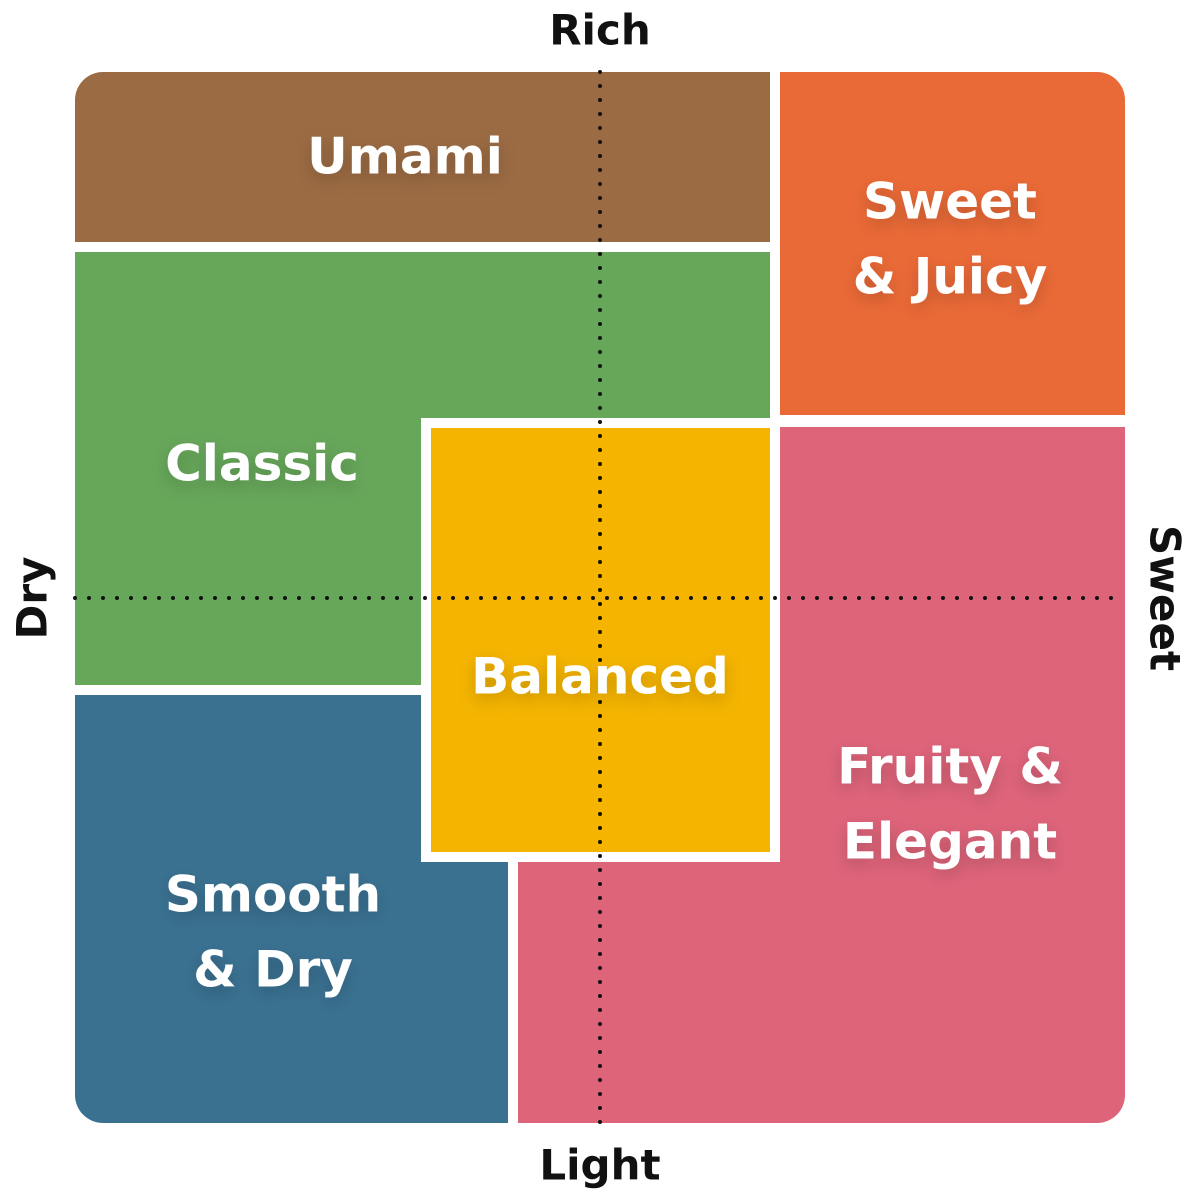  What do you see at coordinates (950, 202) in the screenshot?
I see `label-sweet-juicy-line1: Sweet` at bounding box center [950, 202].